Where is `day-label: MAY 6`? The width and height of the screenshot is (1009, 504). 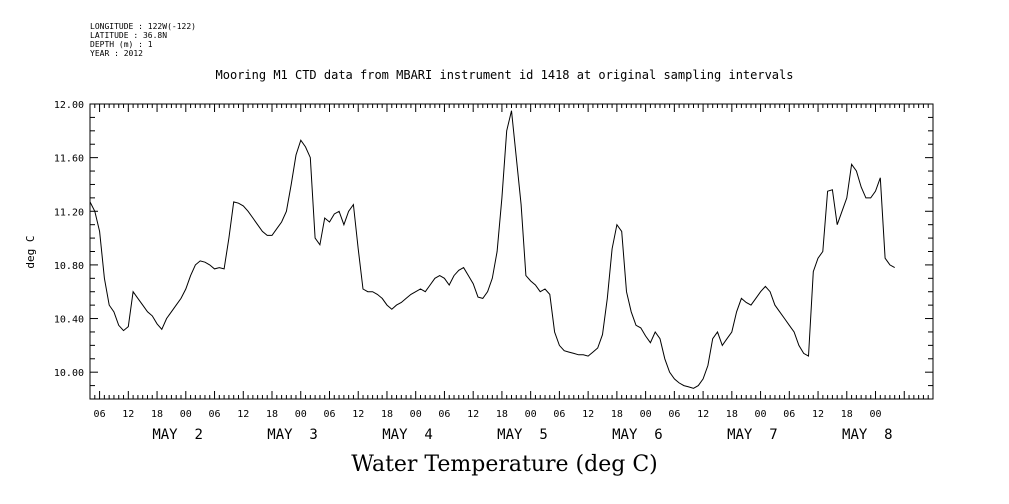 day-label: MAY 6 is located at coordinates (637, 435).